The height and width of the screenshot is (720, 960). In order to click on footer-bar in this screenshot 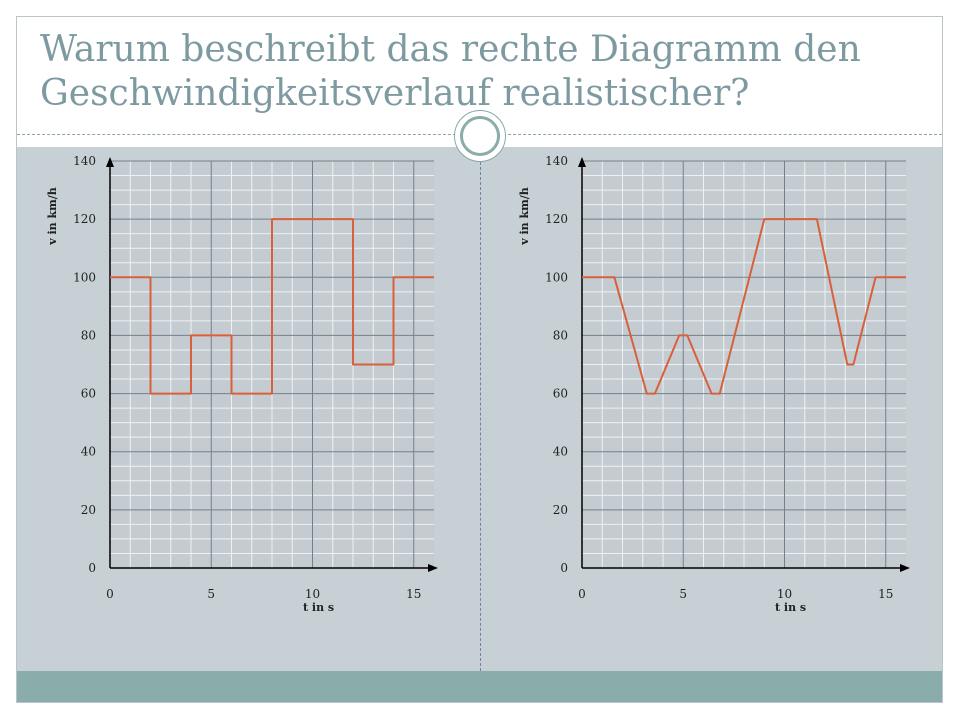, I will do `click(479, 686)`.